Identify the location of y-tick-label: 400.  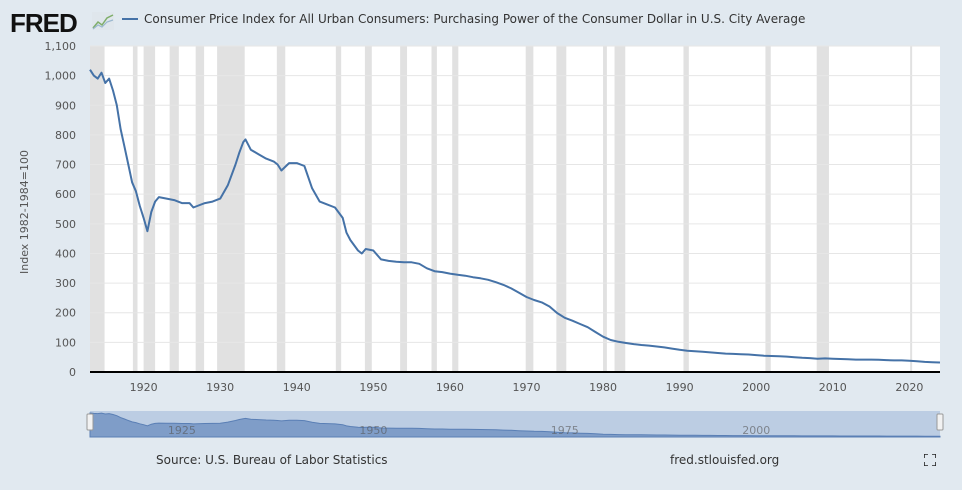
(65, 253).